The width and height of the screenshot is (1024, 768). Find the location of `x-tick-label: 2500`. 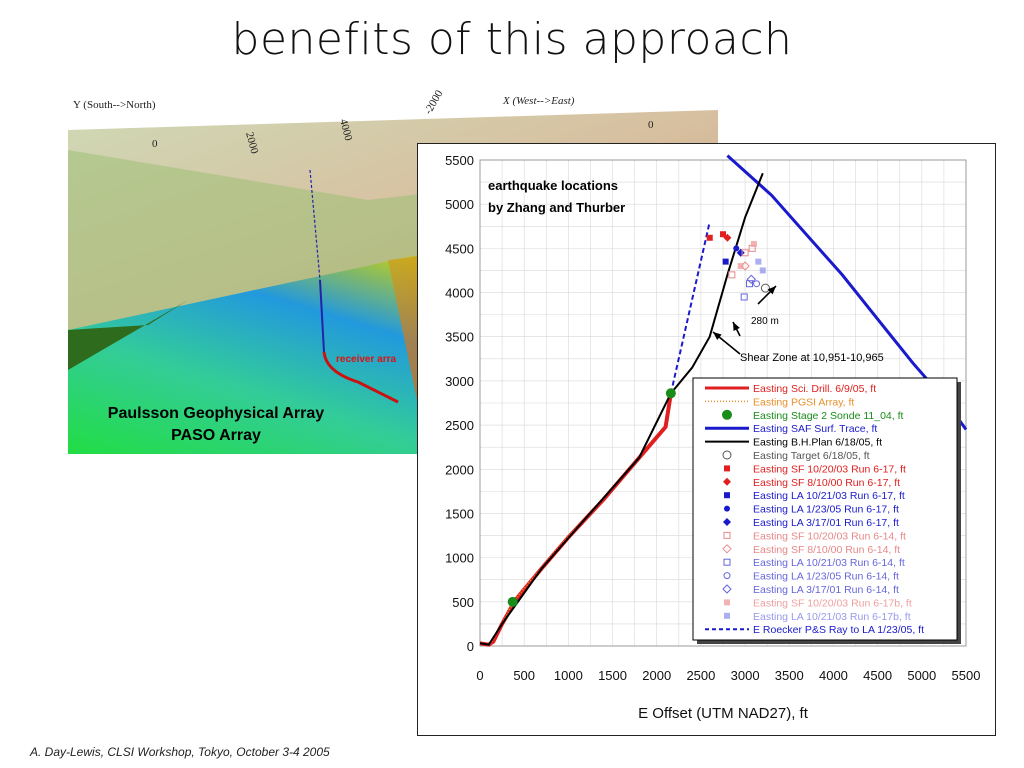

x-tick-label: 2500 is located at coordinates (700, 675).